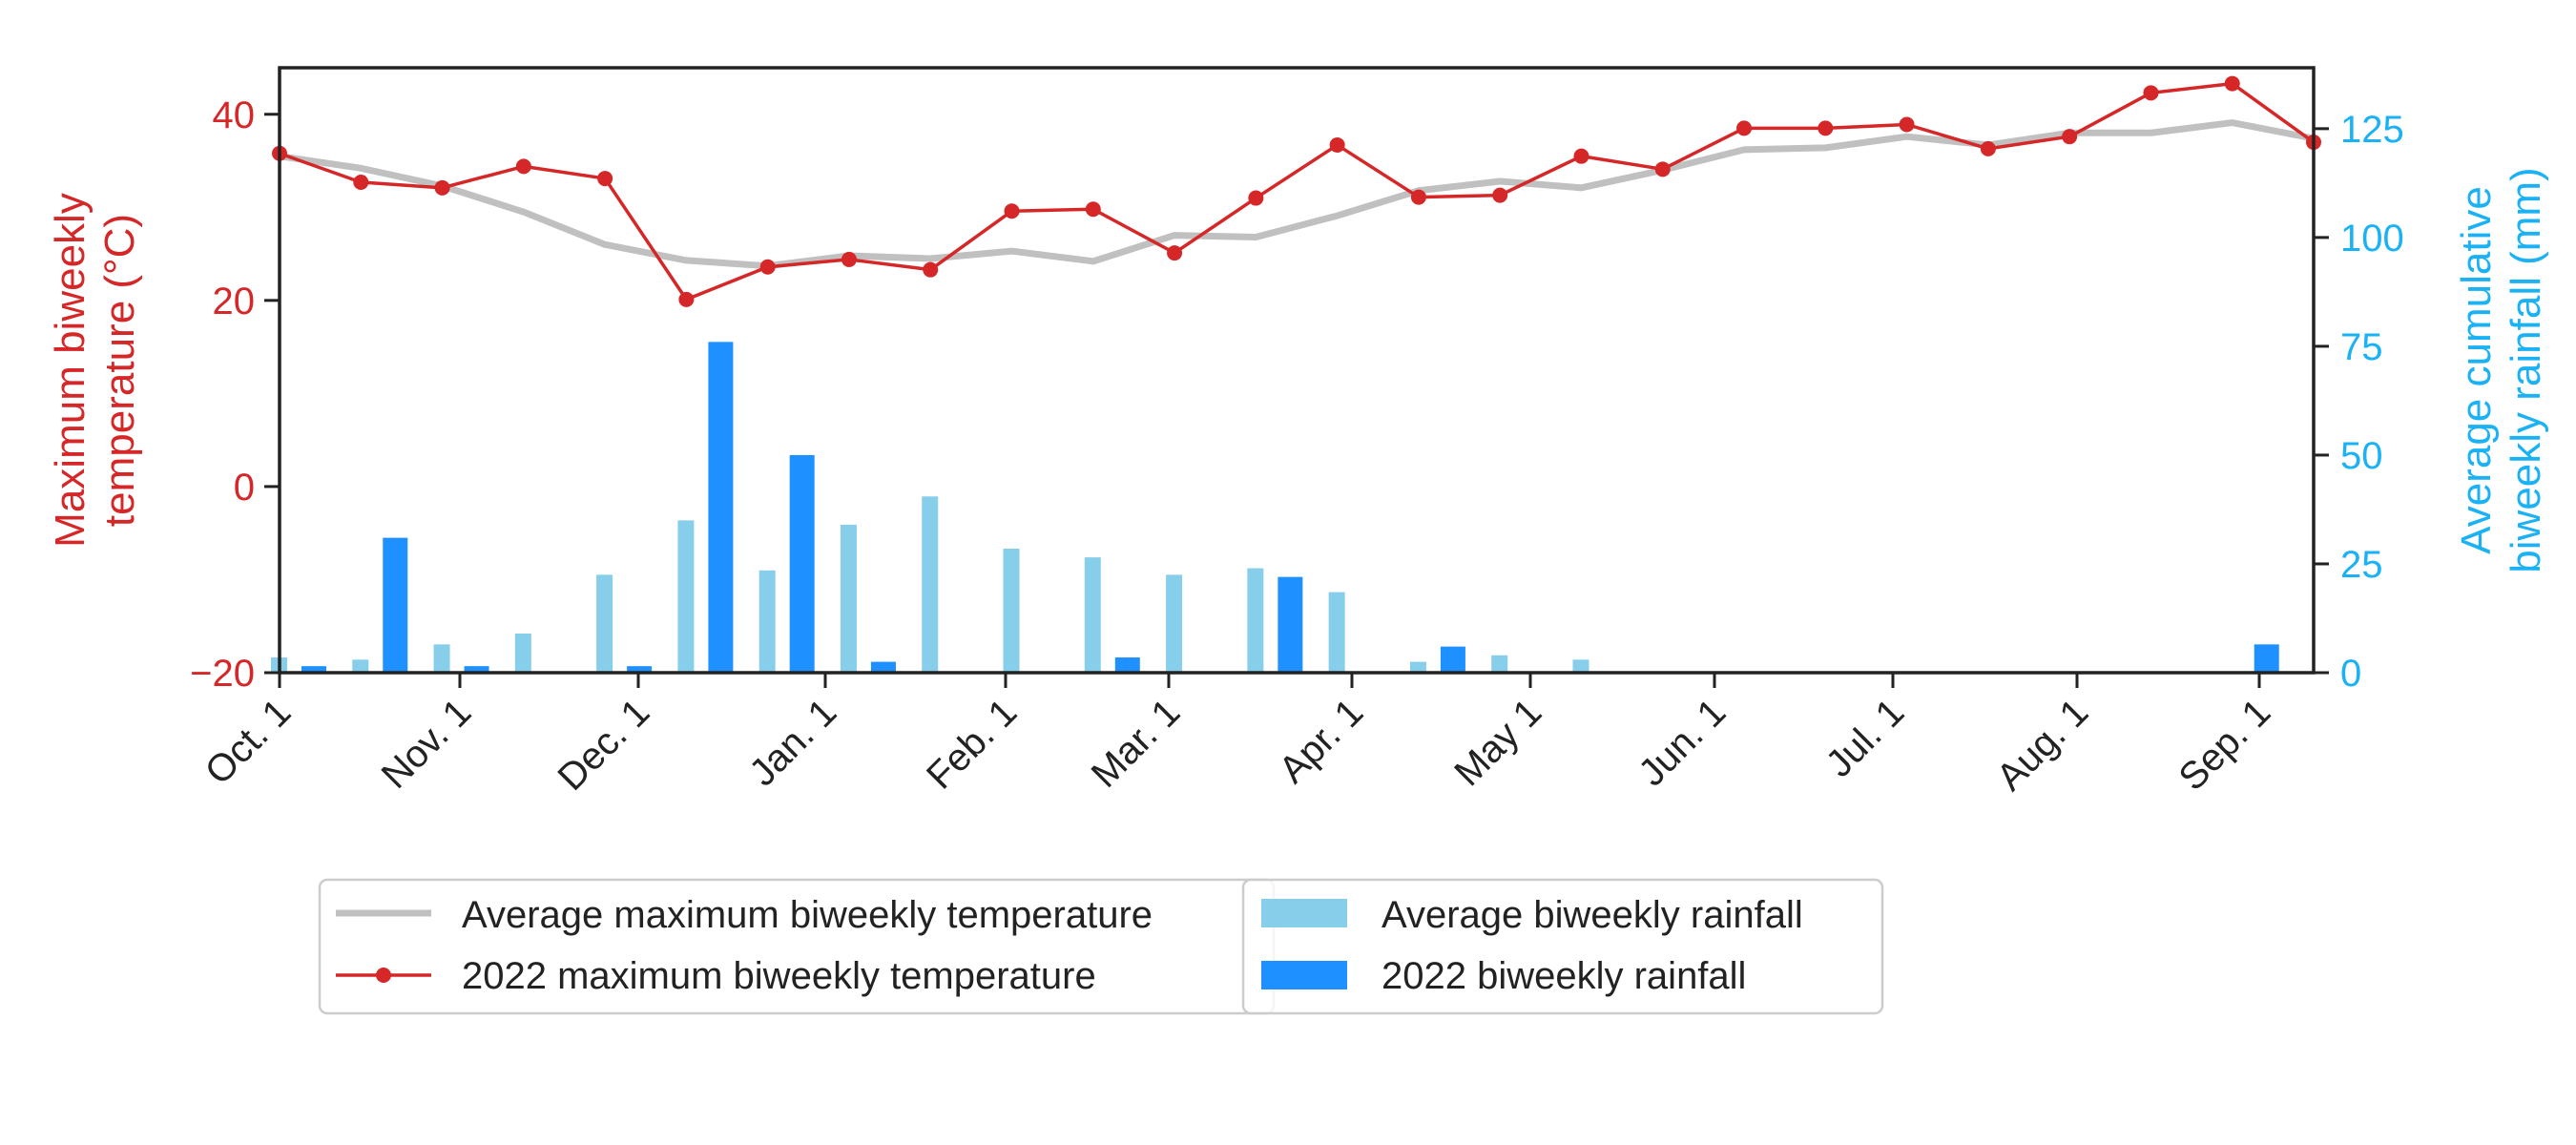 The image size is (2576, 1145). I want to click on x-tick-label: Jan. 1, so click(792, 743).